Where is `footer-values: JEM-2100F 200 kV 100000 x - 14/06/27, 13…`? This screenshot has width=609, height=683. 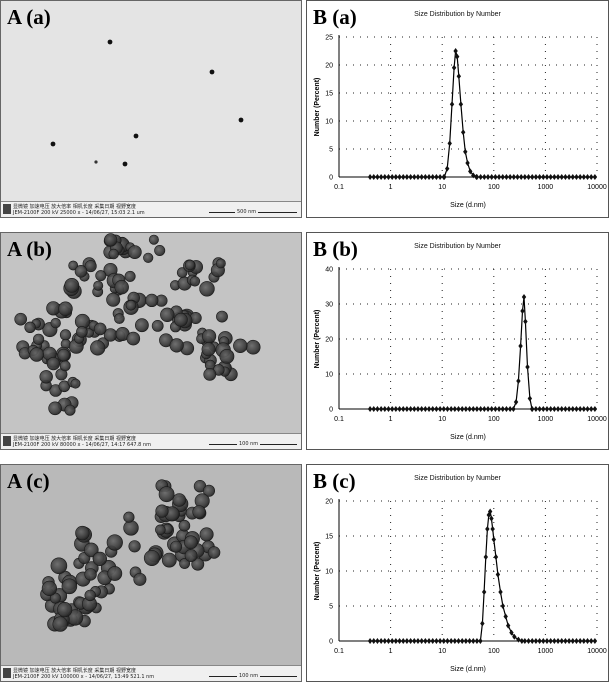
footer-values: JEM-2100F 200 kV 100000 x - 14/06/27, 13… is located at coordinates (84, 677).